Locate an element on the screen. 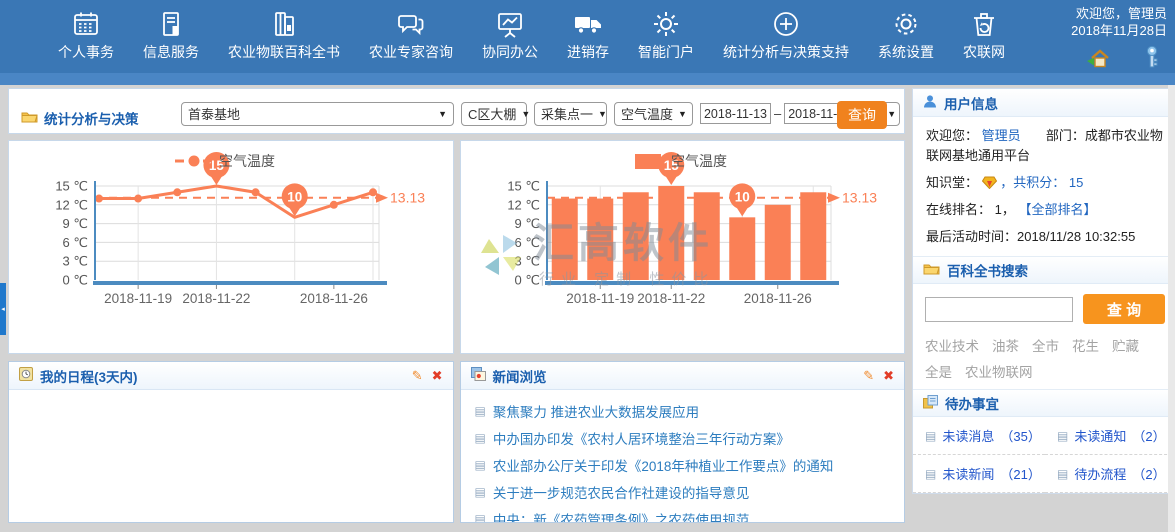 The height and width of the screenshot is (532, 1175). nav-label: 信息服务 is located at coordinates (171, 52).